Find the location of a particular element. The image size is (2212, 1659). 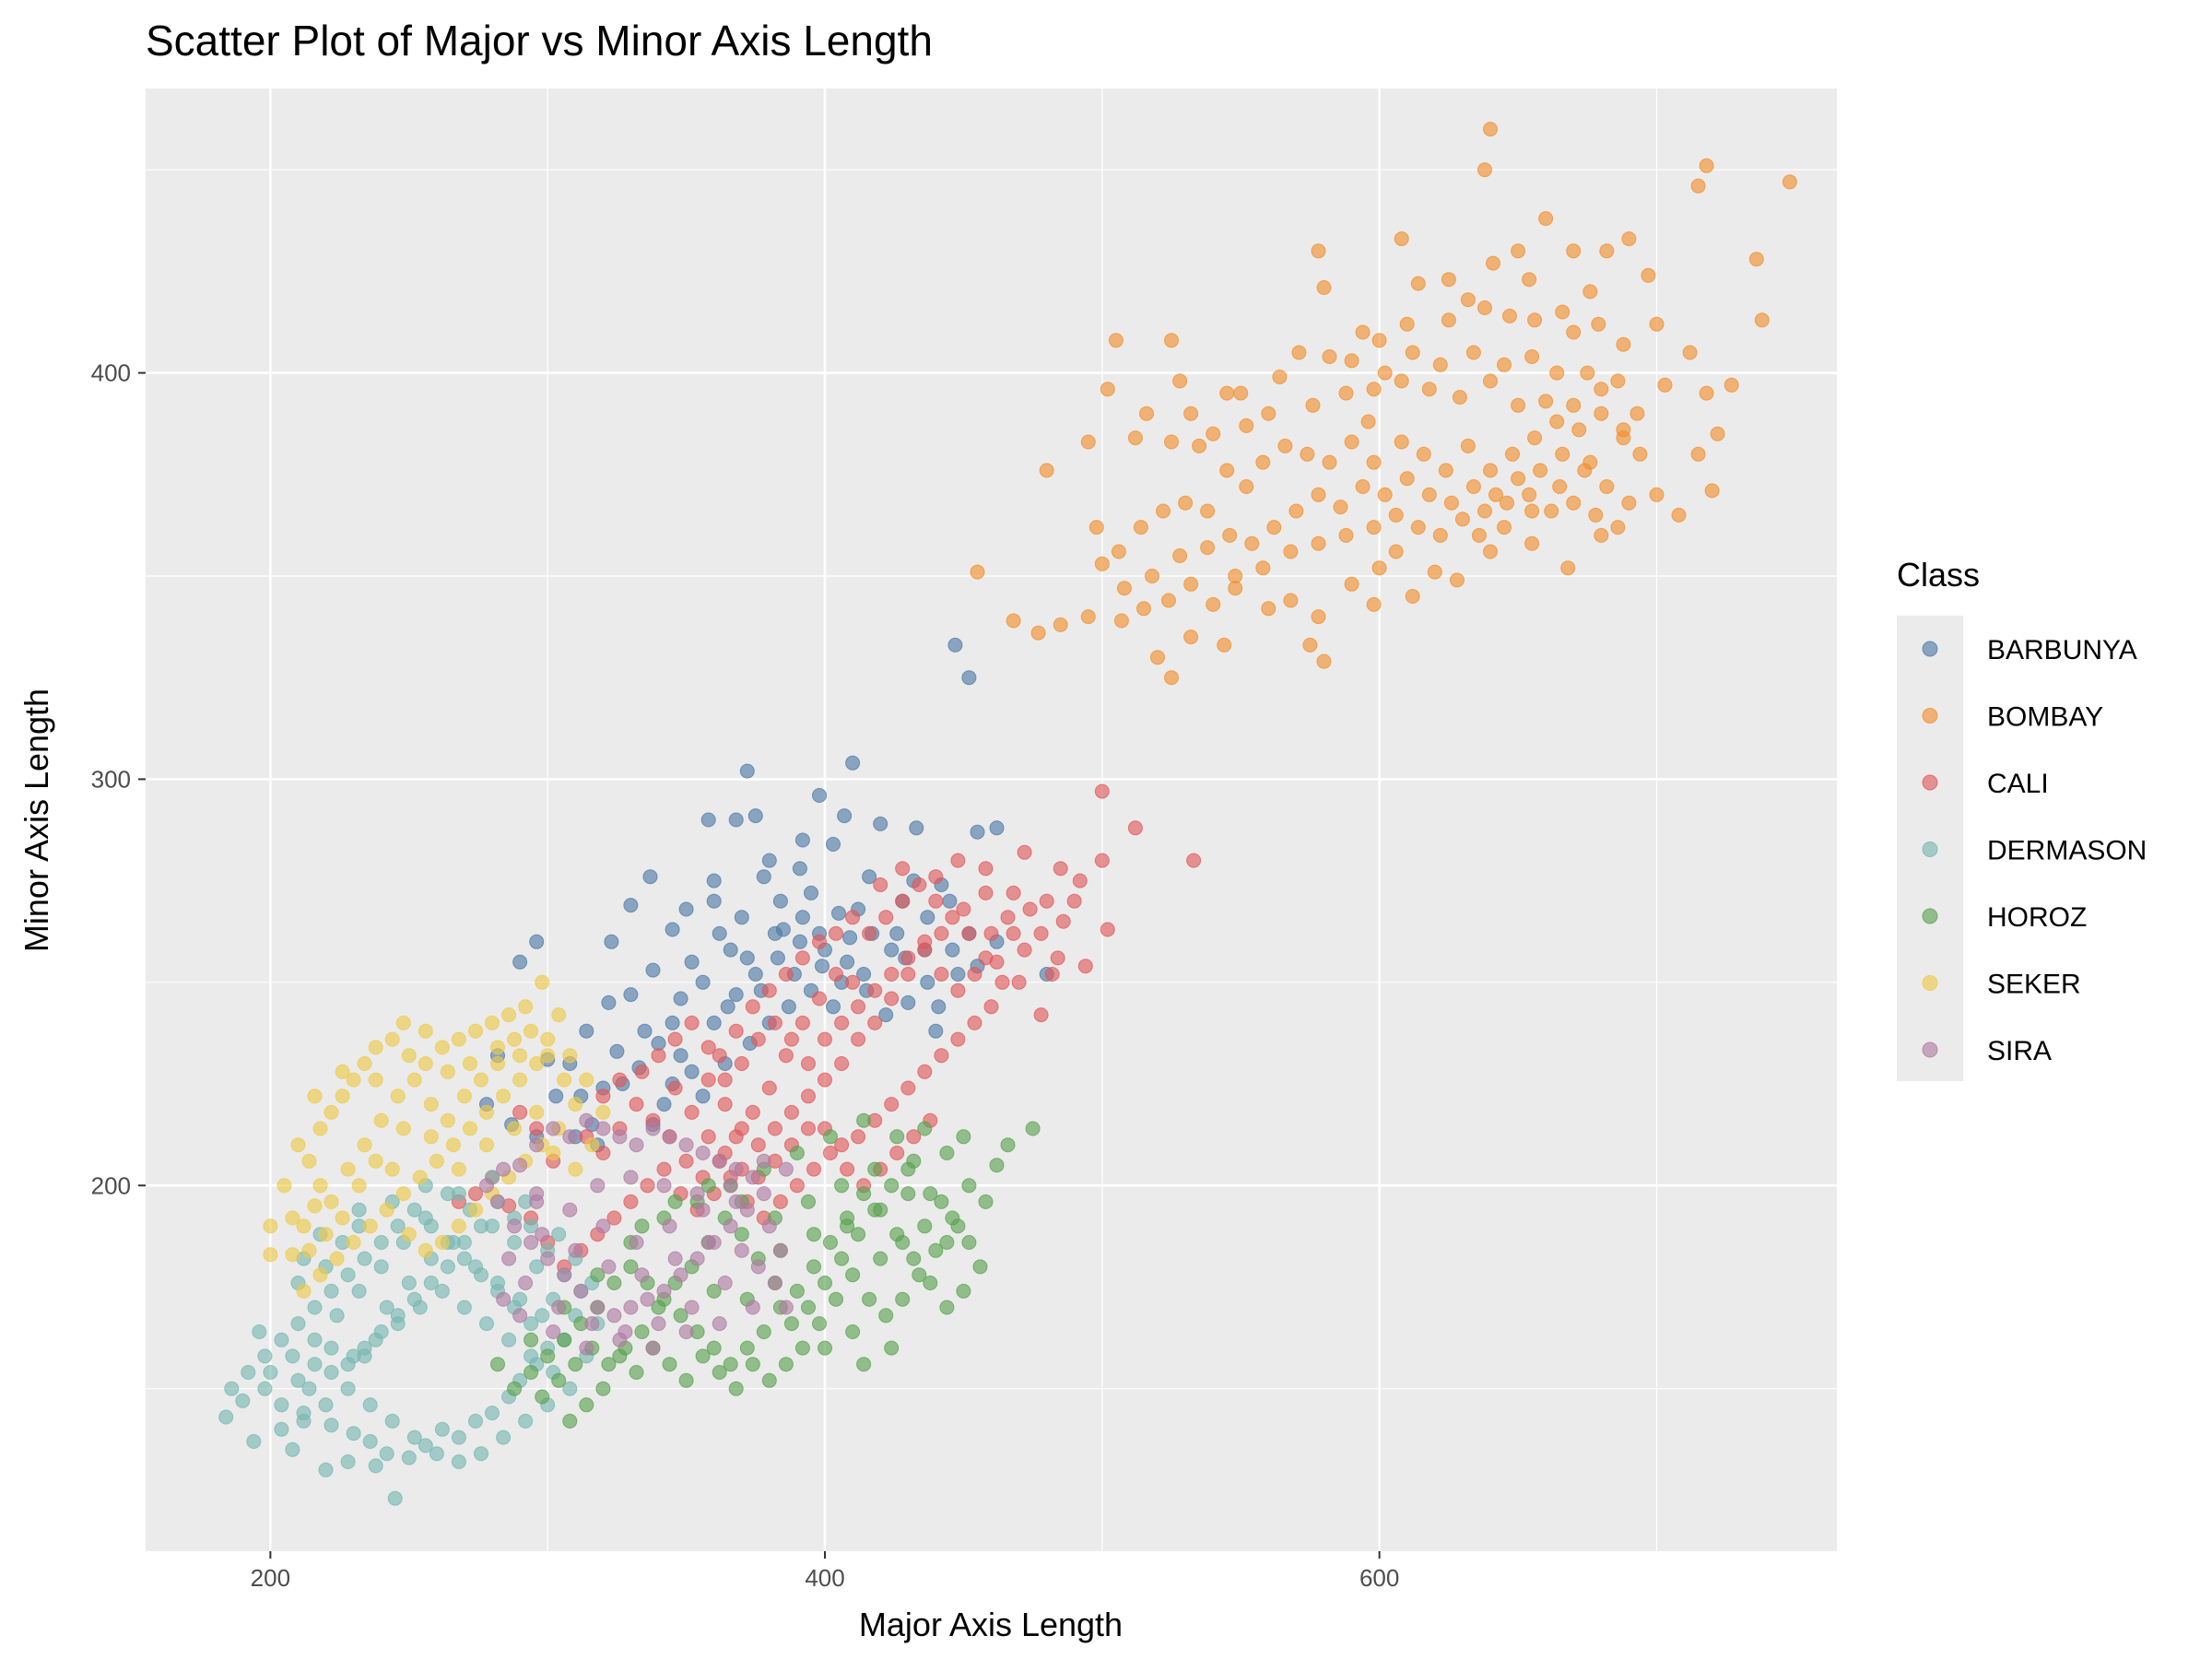

legend-swatch is located at coordinates (1930, 716).